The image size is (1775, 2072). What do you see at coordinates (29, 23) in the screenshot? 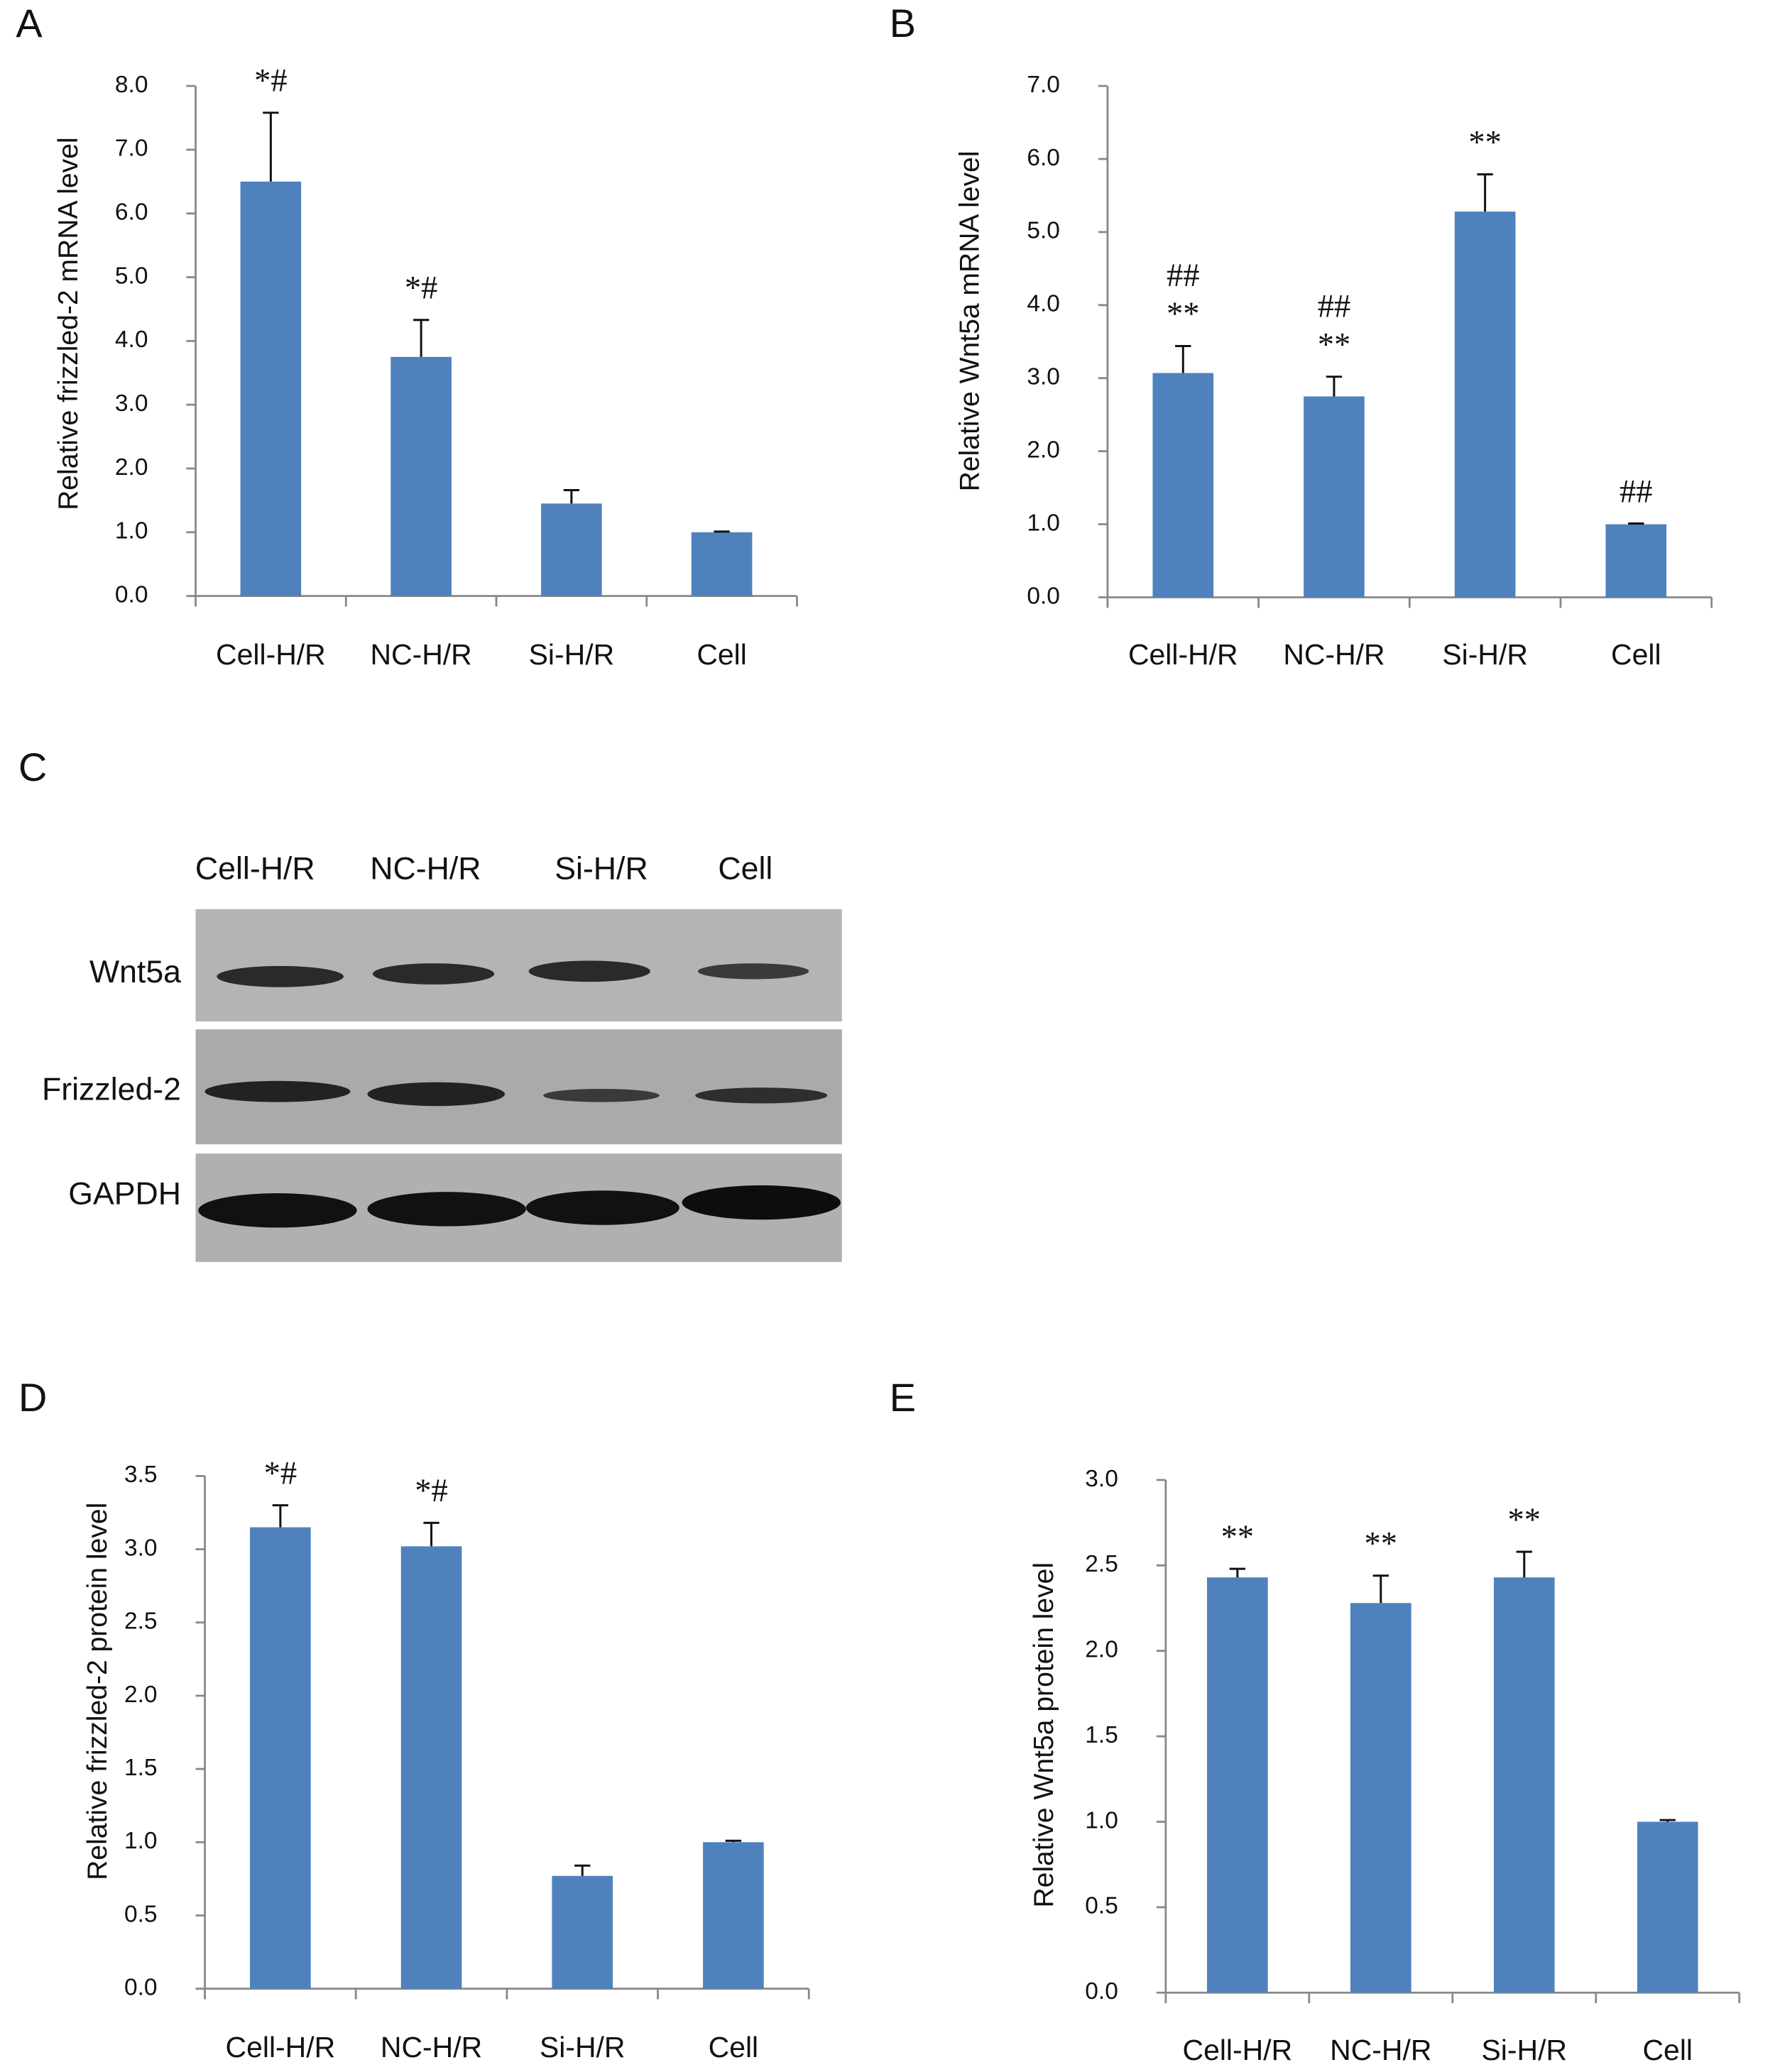
I see `panel-letter: A` at bounding box center [29, 23].